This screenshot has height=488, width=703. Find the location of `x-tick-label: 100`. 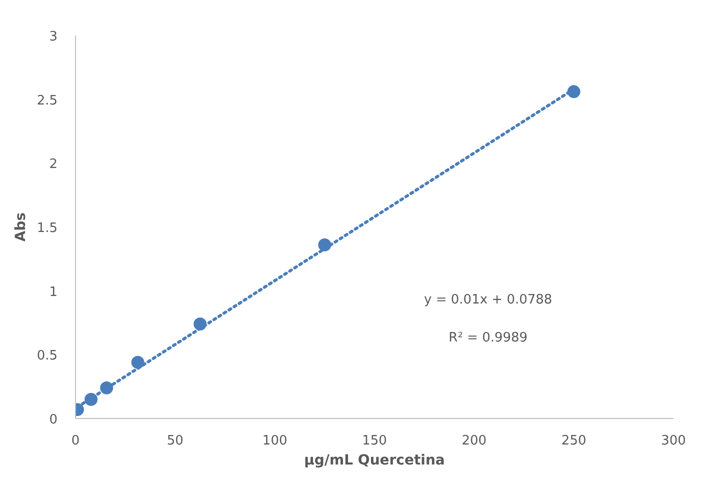

x-tick-label: 100 is located at coordinates (275, 441).